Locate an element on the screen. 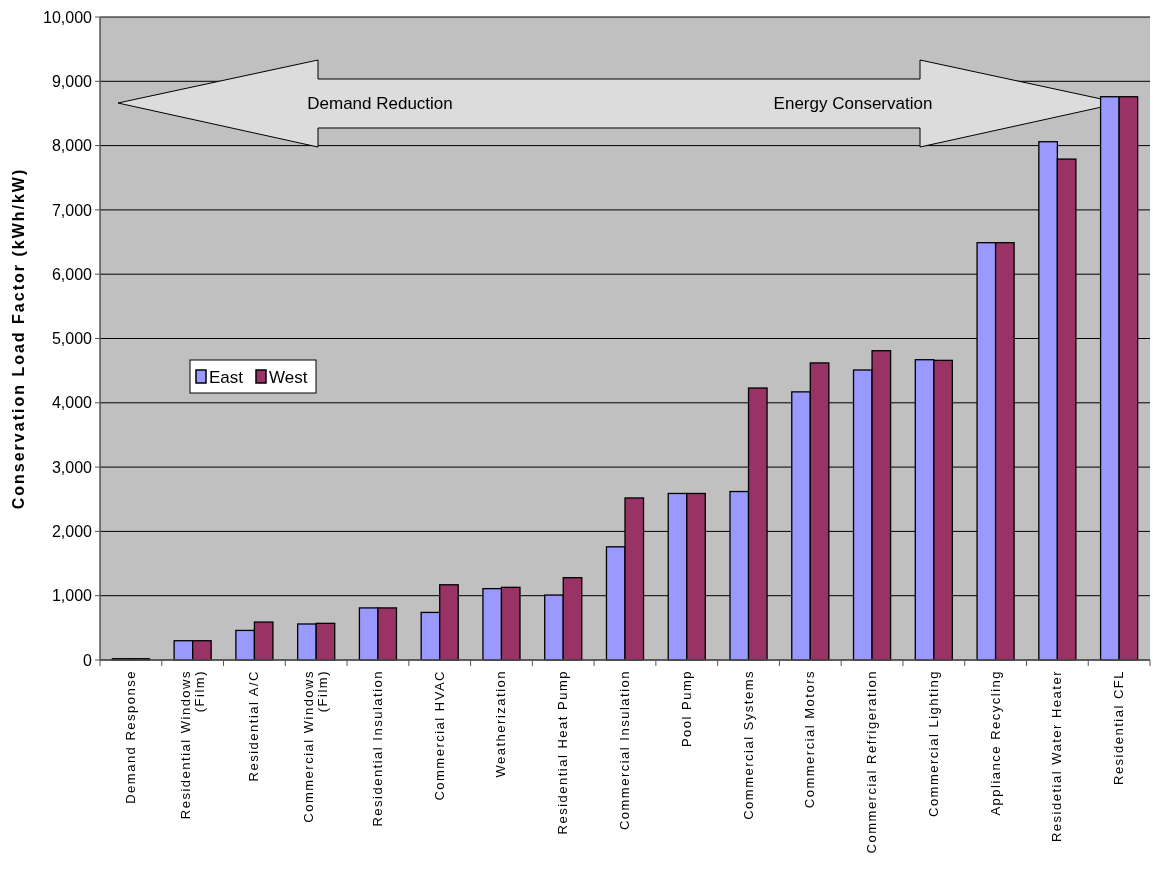 This screenshot has height=895, width=1153. y-tick-label: 4,000 is located at coordinates (72, 403).